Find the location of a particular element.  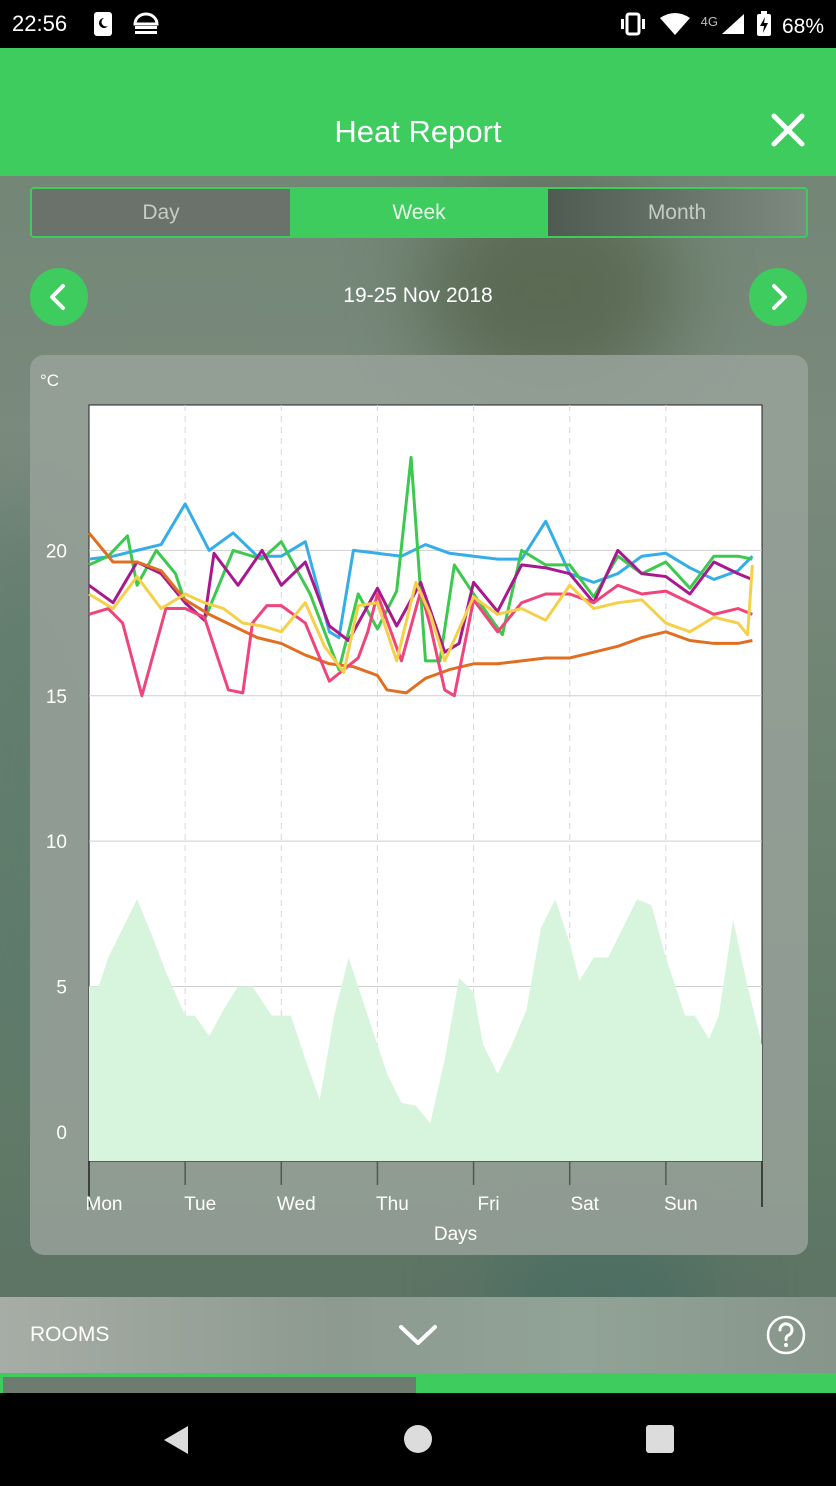

wifi-icon is located at coordinates (675, 27).